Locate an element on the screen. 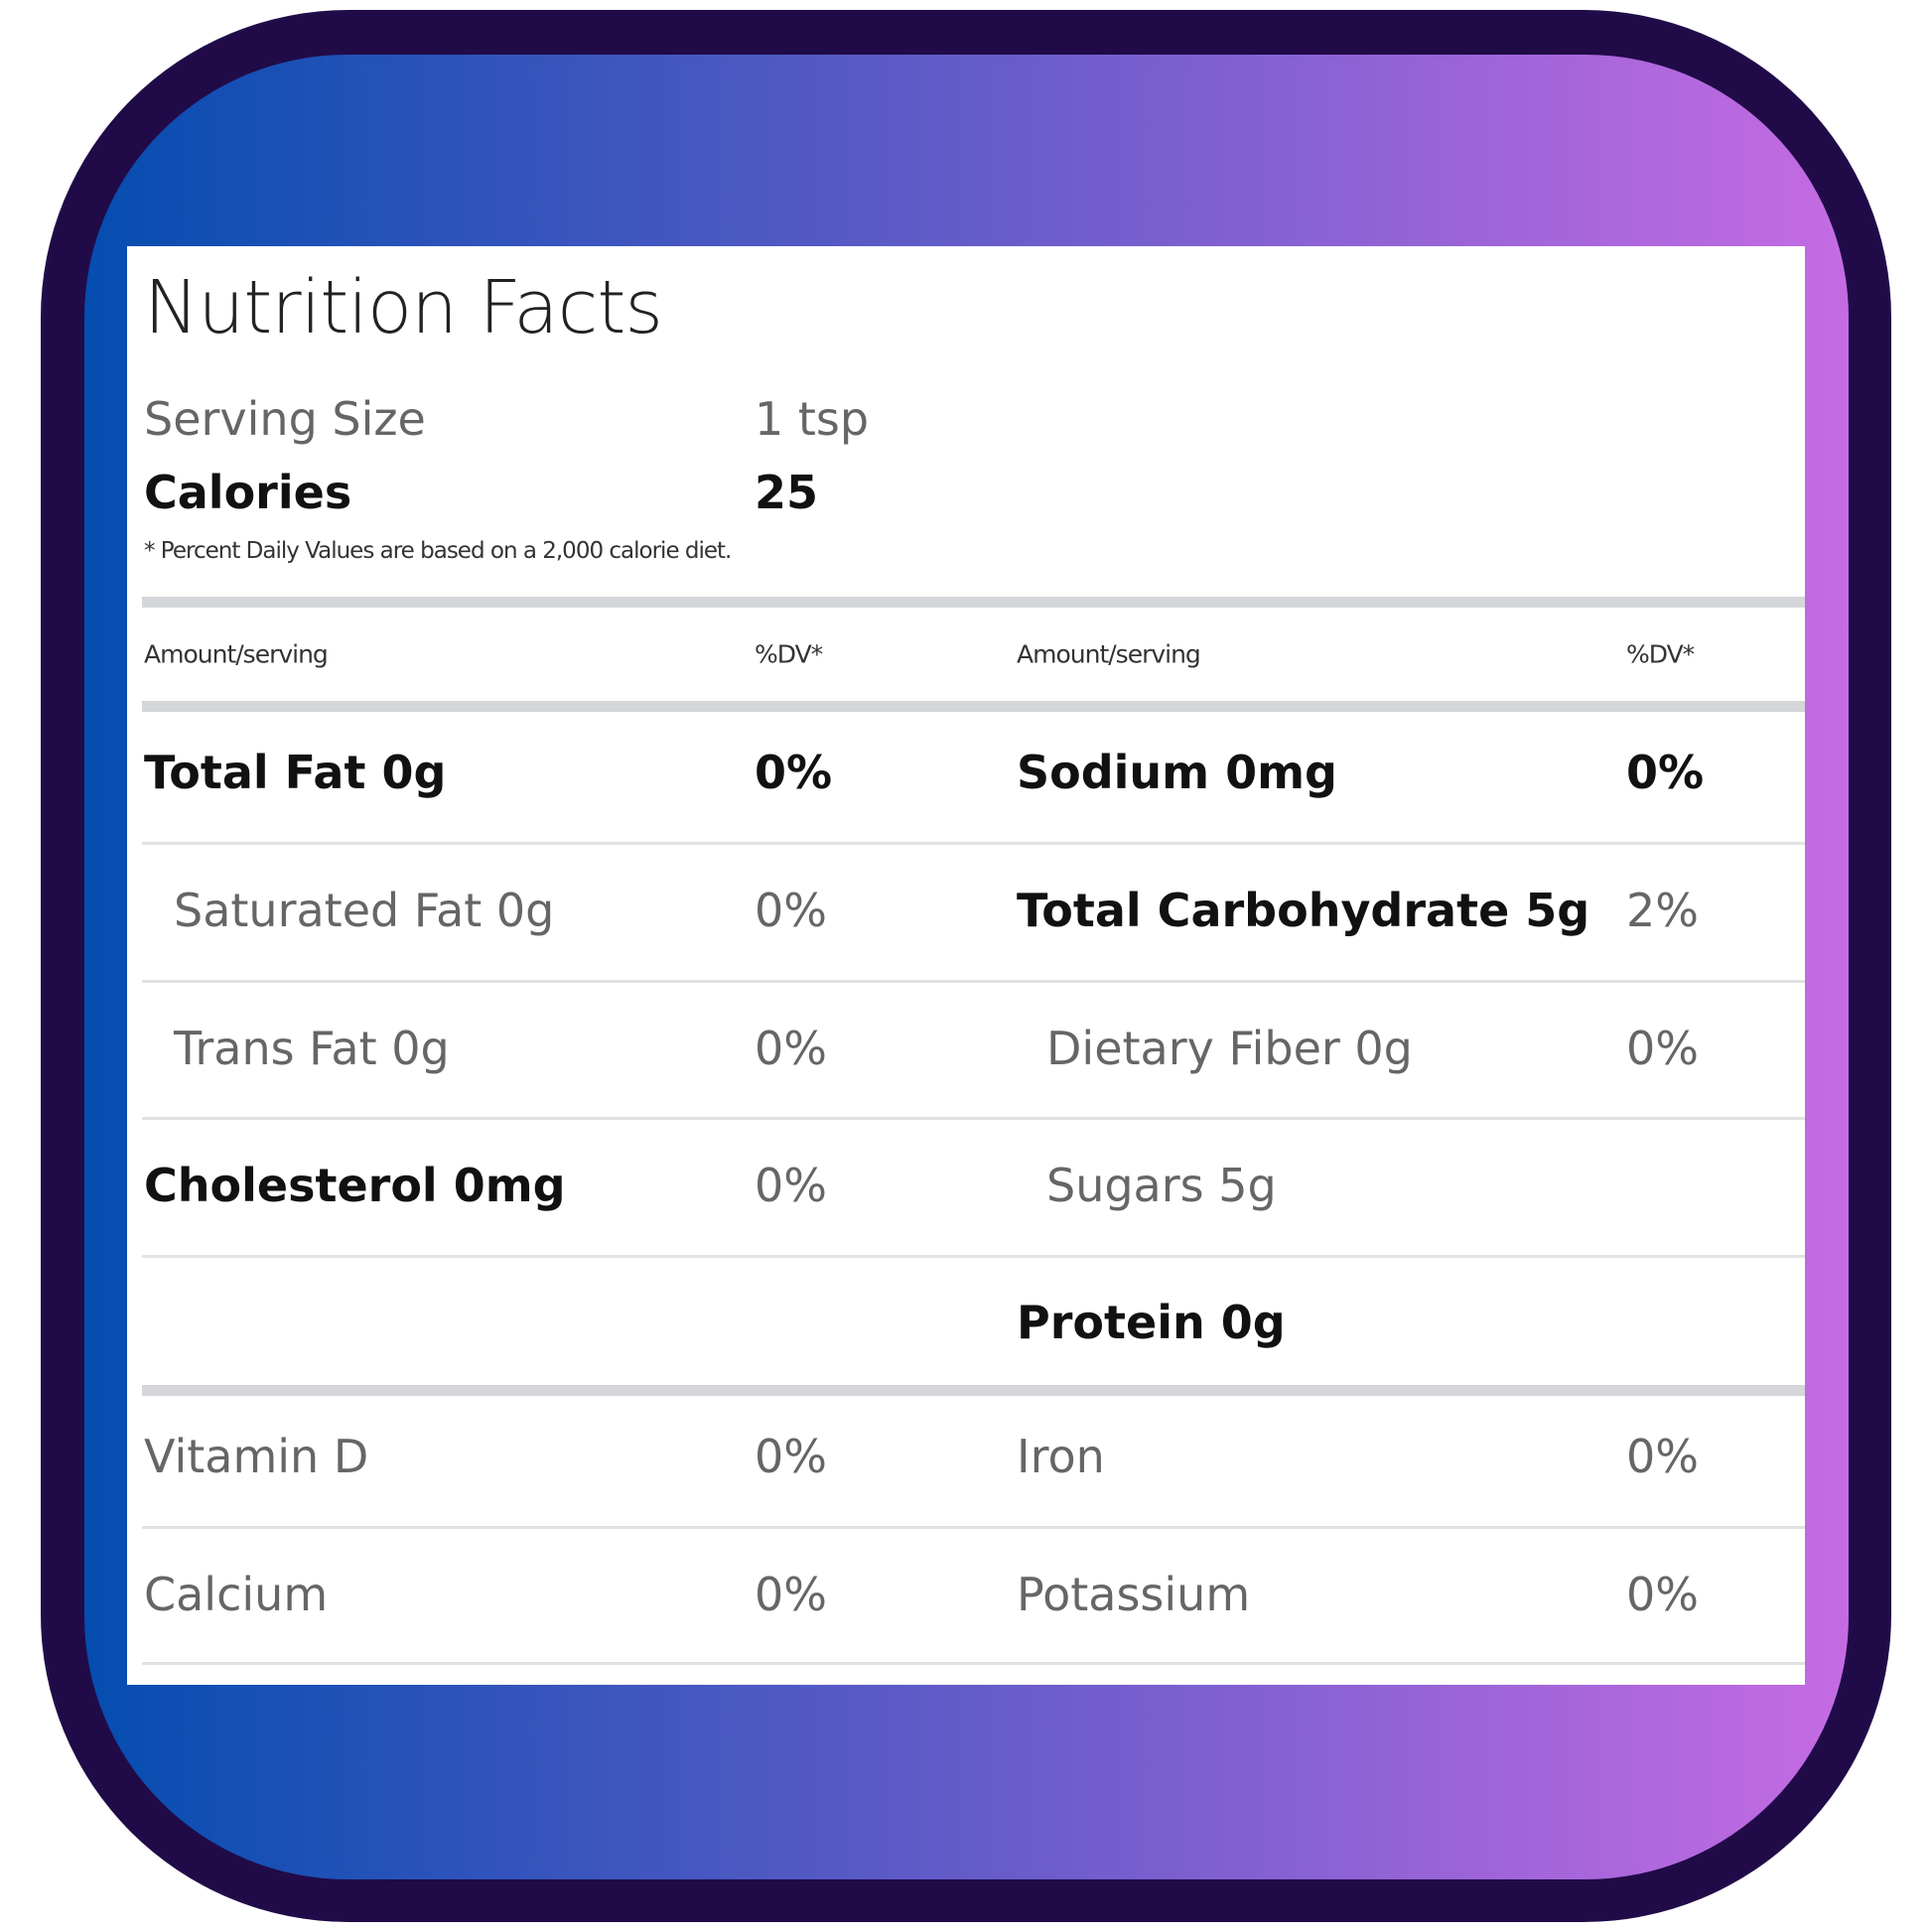  header-amount-right: Amount/serving is located at coordinates (1109, 654).